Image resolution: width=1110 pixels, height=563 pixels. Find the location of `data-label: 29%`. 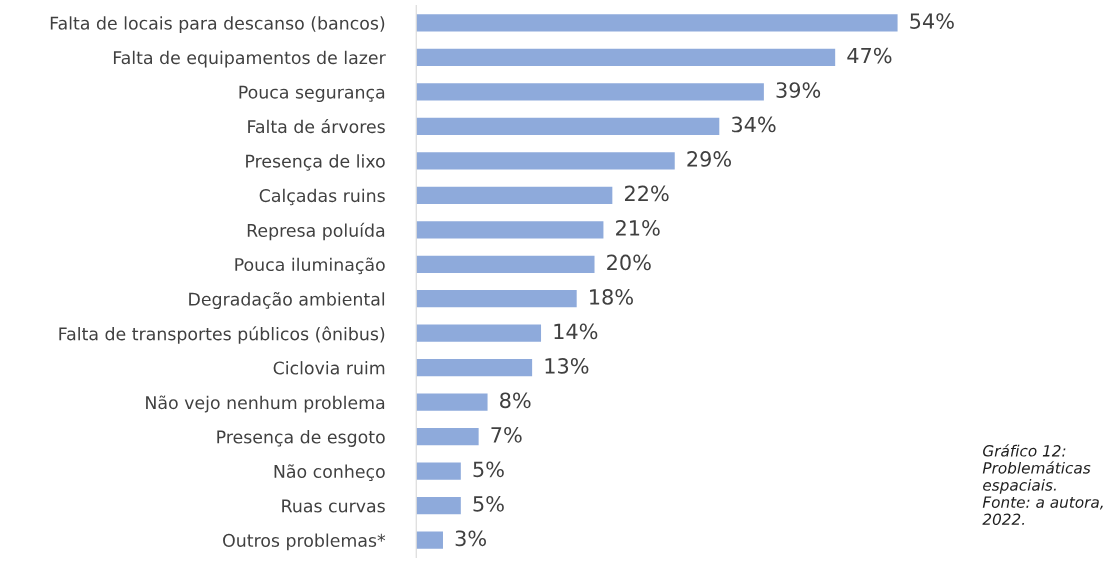

data-label: 29% is located at coordinates (709, 159).